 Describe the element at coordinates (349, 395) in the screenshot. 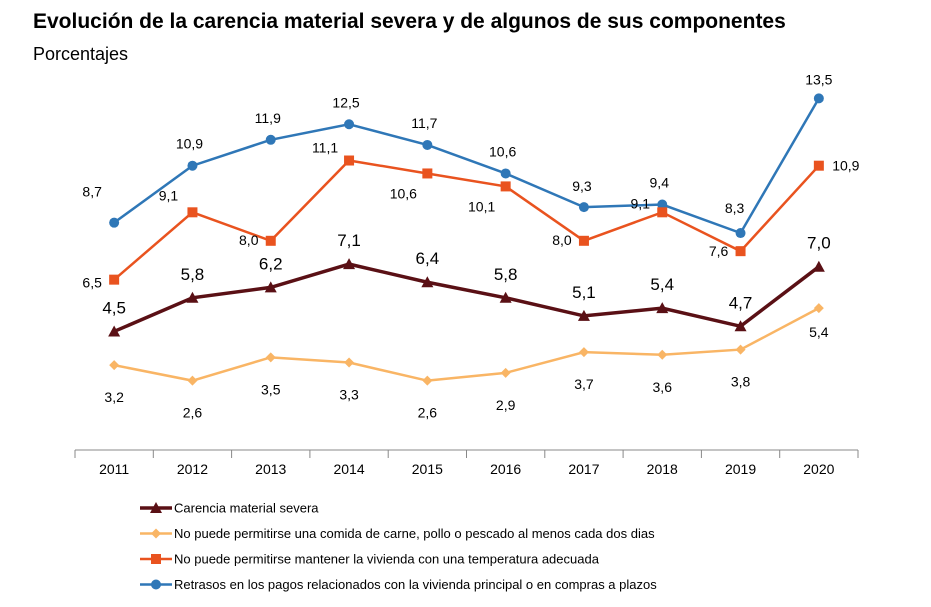

I see `data-label: 3,3` at that location.